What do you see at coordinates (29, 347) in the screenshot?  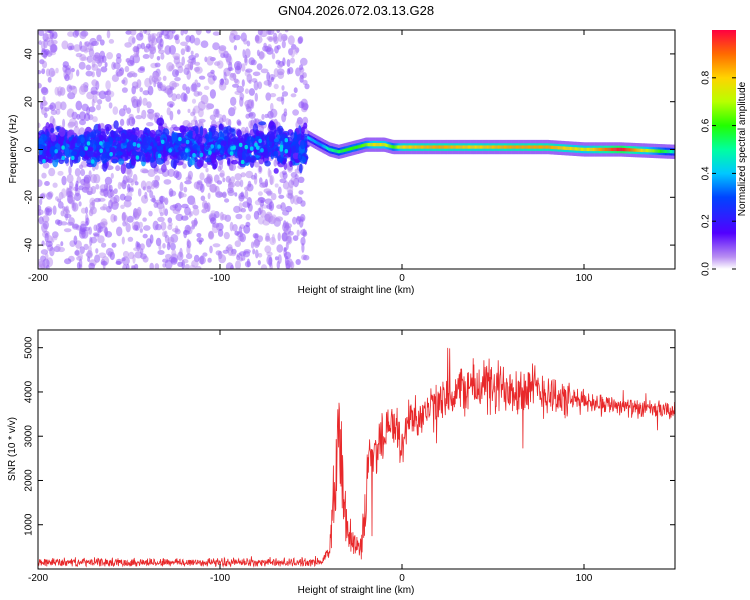 I see `y-tick-label: 5000` at bounding box center [29, 347].